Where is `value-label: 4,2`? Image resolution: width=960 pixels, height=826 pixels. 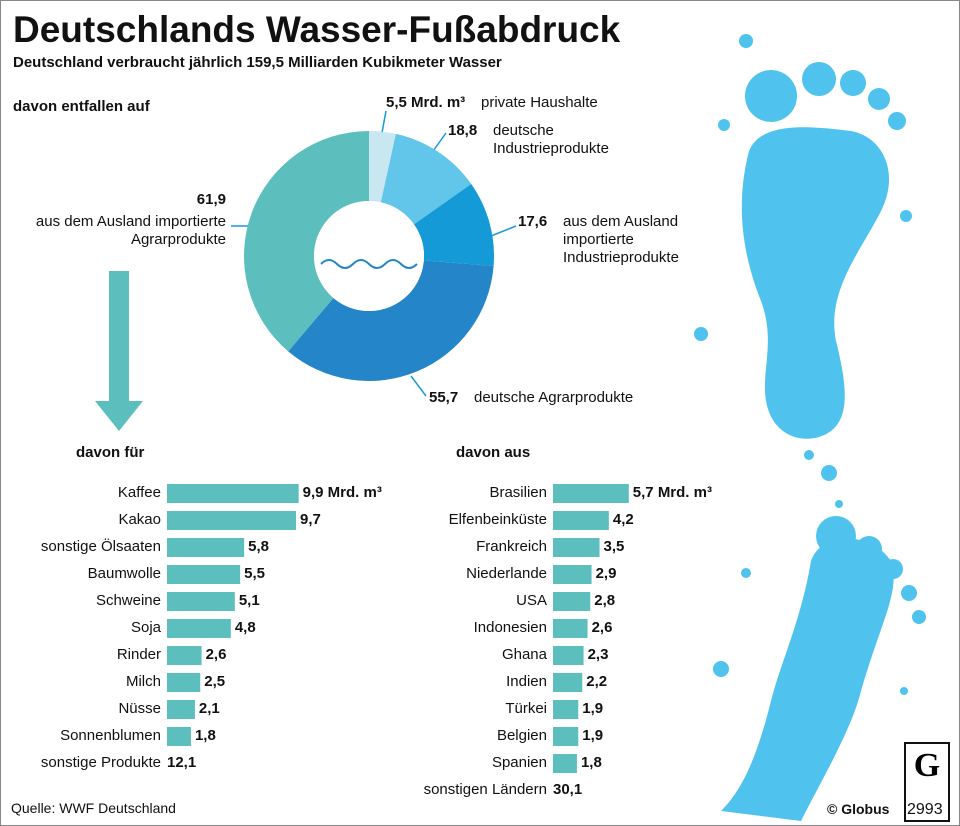
value-label: 4,2 is located at coordinates (623, 519).